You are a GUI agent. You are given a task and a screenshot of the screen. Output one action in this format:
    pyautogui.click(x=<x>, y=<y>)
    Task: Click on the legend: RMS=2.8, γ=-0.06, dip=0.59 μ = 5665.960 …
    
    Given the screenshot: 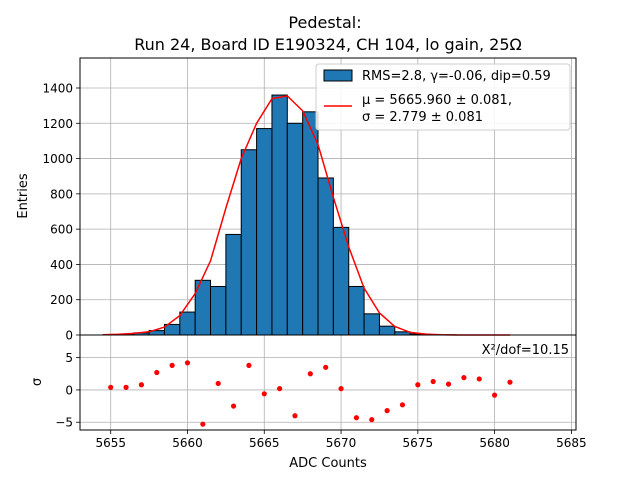 What is the action you would take?
    pyautogui.click(x=443, y=97)
    